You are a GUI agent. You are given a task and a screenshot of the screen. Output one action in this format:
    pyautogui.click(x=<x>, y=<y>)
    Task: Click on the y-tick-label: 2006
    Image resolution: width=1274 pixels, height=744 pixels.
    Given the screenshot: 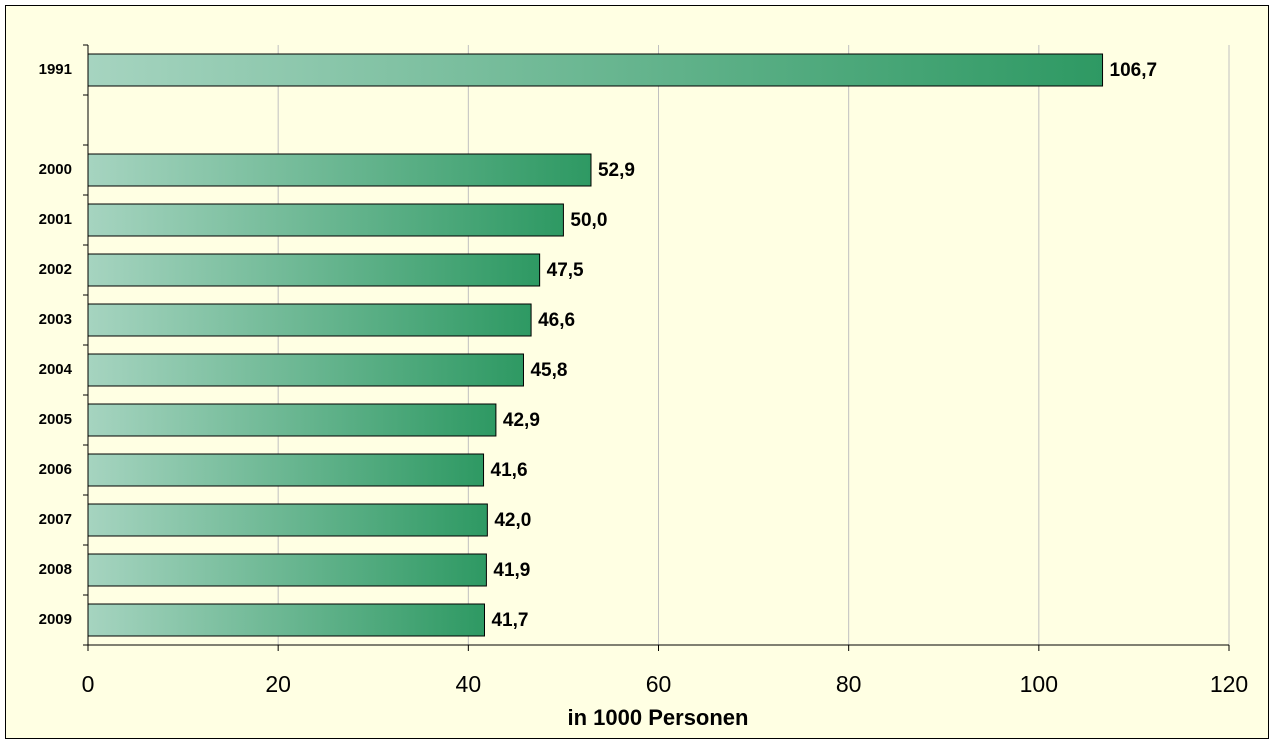 What is the action you would take?
    pyautogui.click(x=55, y=469)
    